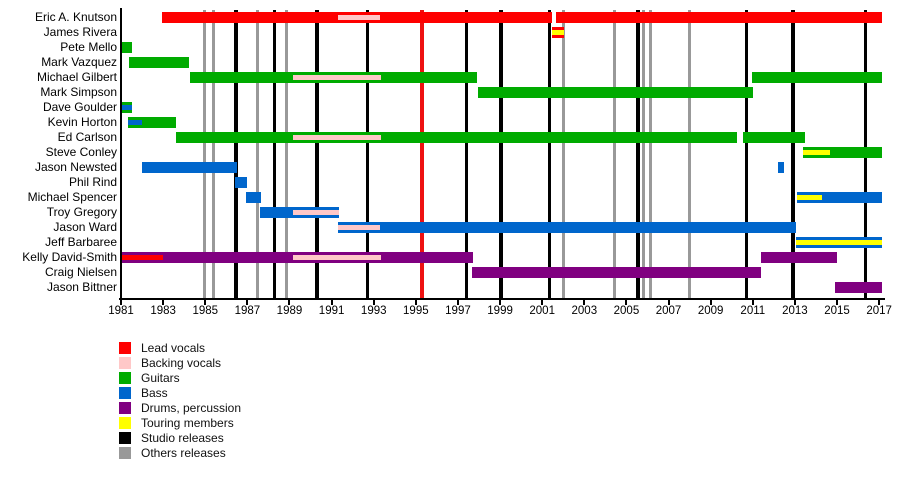 This screenshot has height=478, width=900. I want to click on member-label: Phil Rind, so click(92, 182).